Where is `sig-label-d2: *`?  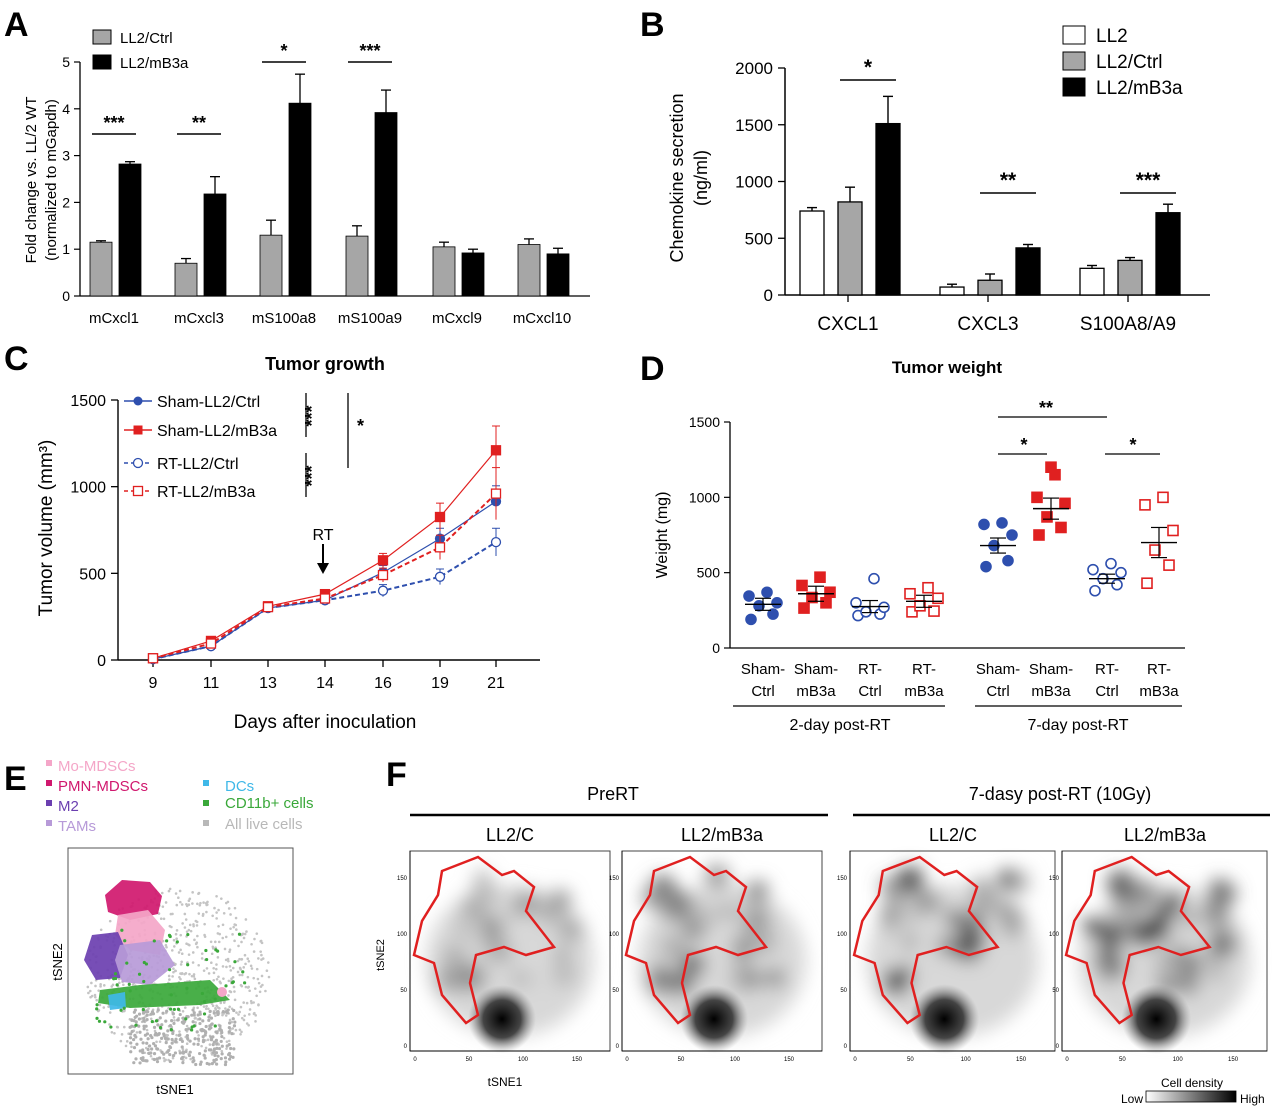 sig-label-d2: * is located at coordinates (1023, 445).